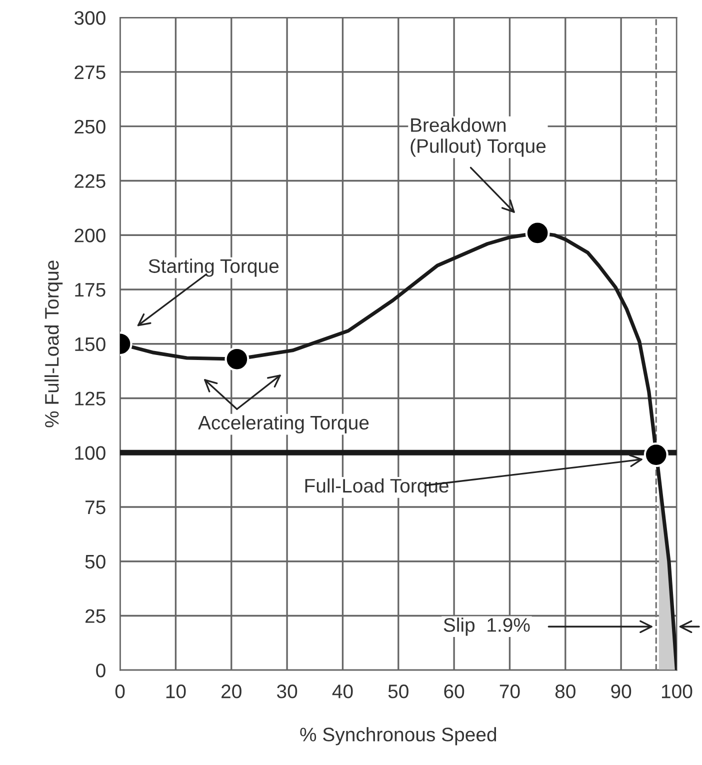 The width and height of the screenshot is (702, 765). I want to click on y-tick-label: 100, so click(90, 453).